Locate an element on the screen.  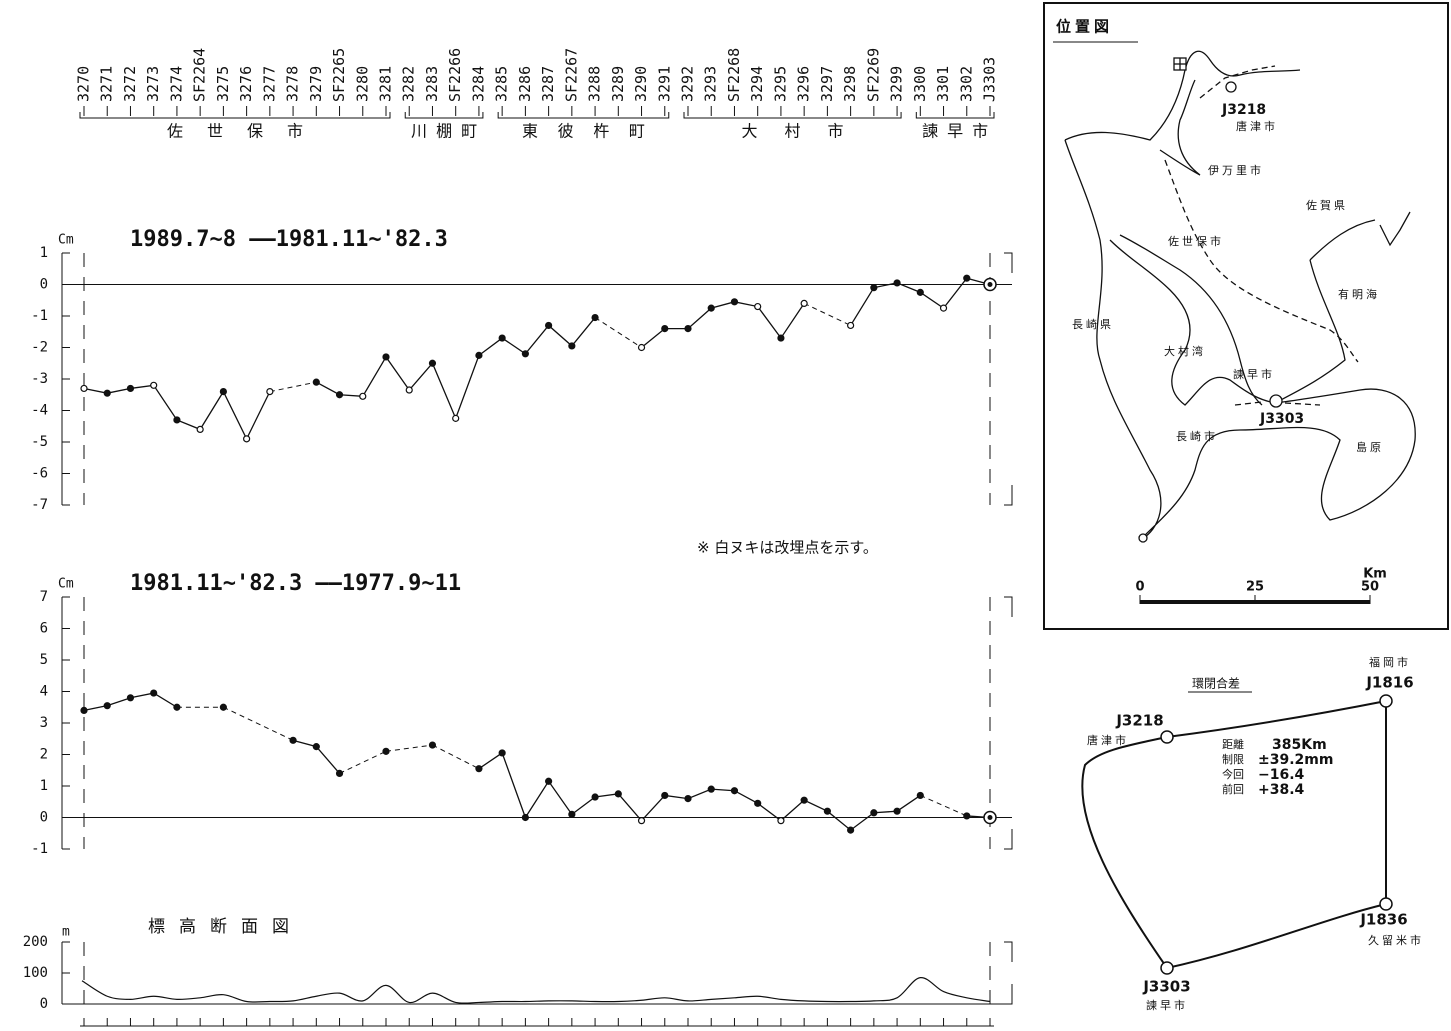
series-line is located at coordinates (537, 761).